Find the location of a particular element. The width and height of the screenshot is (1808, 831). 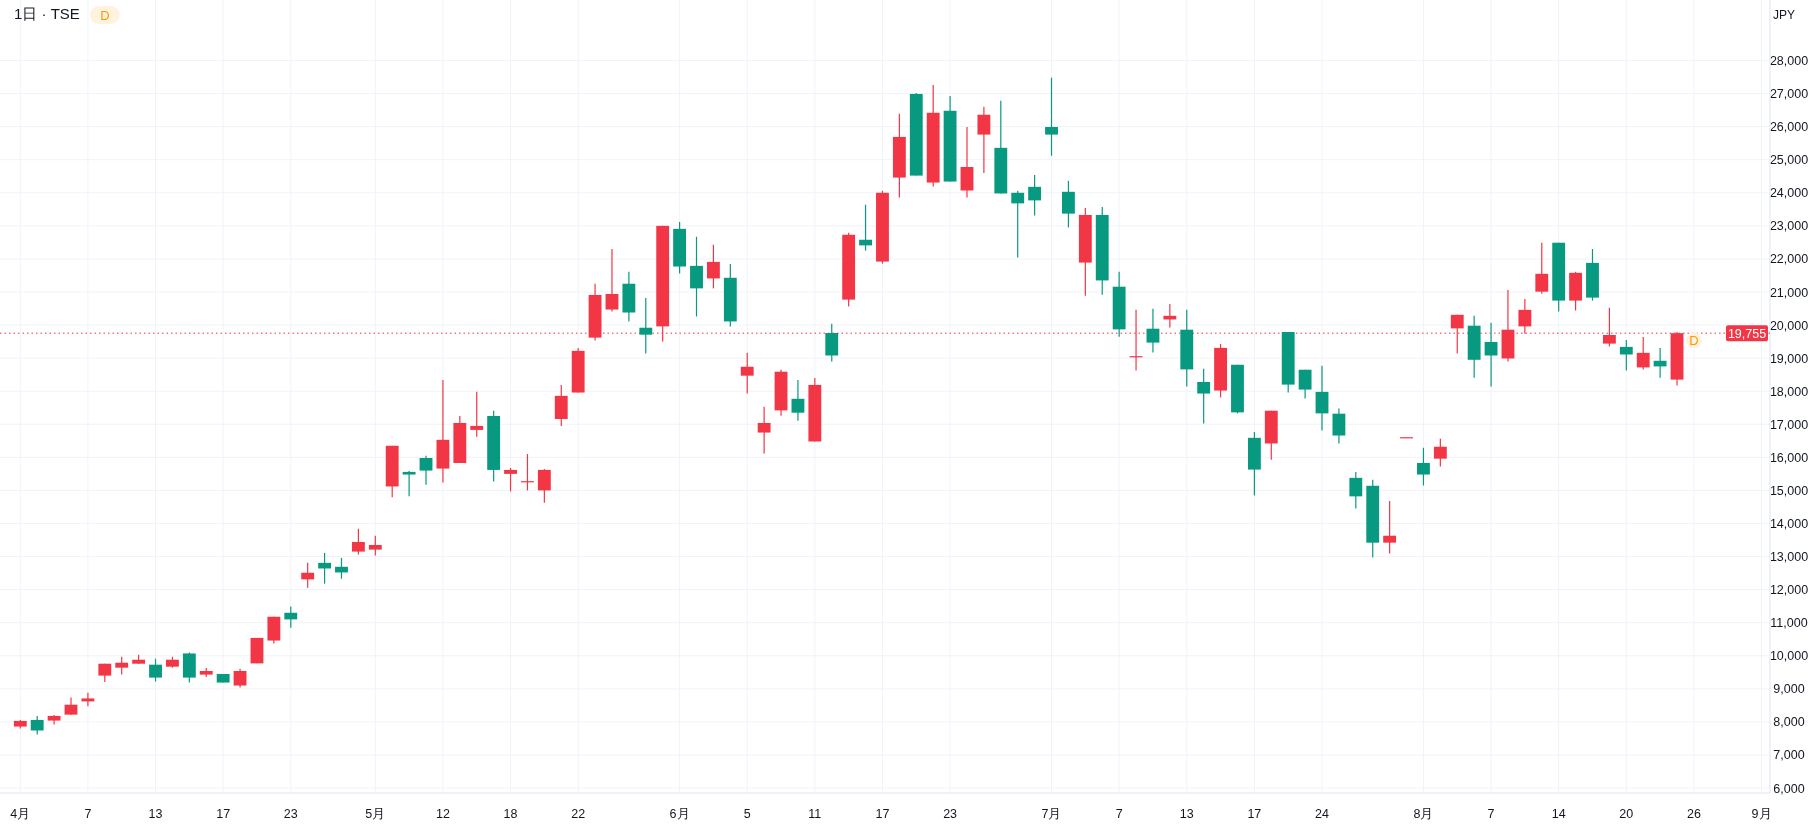

x-tick-label: 4月 is located at coordinates (20, 814).